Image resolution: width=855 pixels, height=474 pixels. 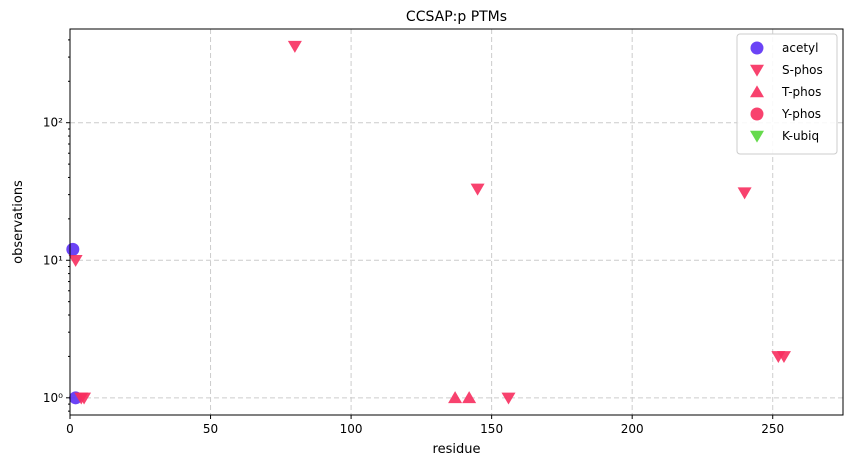 I want to click on legend-label-acetyl: acetyl, so click(x=800, y=48).